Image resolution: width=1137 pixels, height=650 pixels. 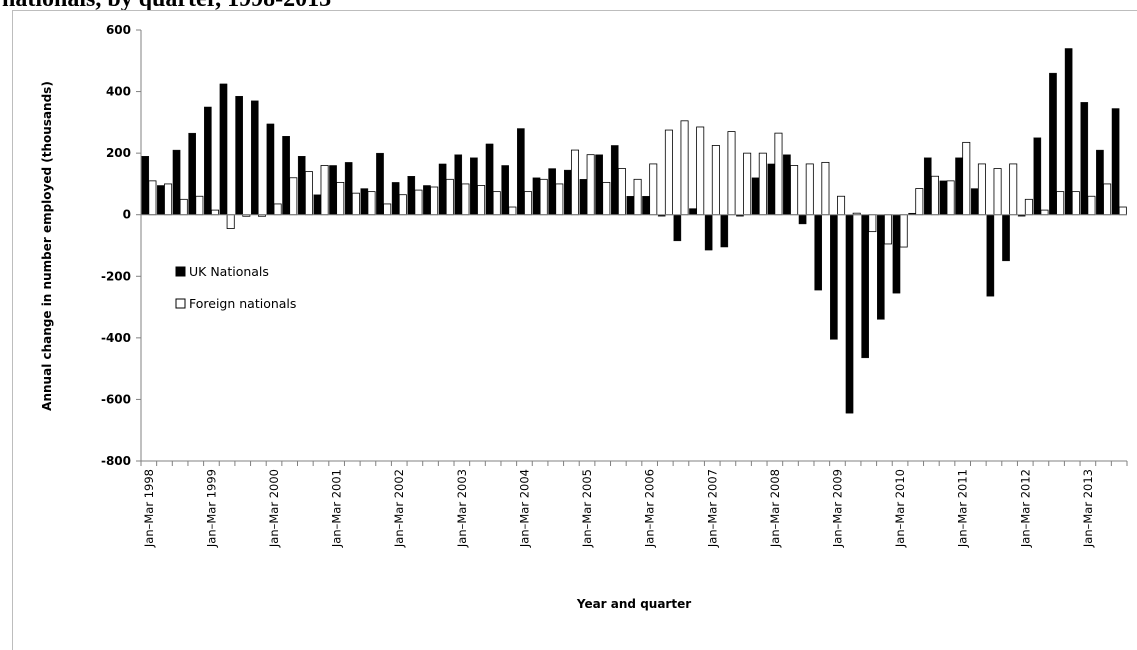 I want to click on y-tick-label: -200, so click(x=116, y=276).